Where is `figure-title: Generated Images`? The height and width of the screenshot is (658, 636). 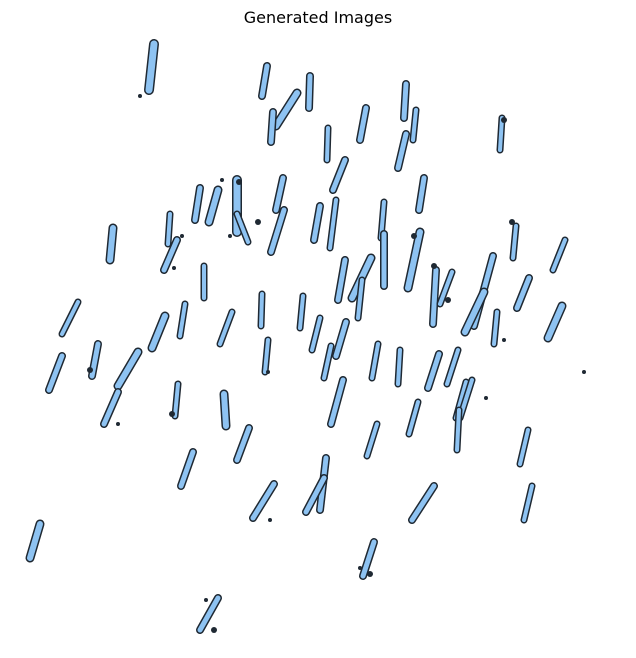
figure-title: Generated Images is located at coordinates (318, 17).